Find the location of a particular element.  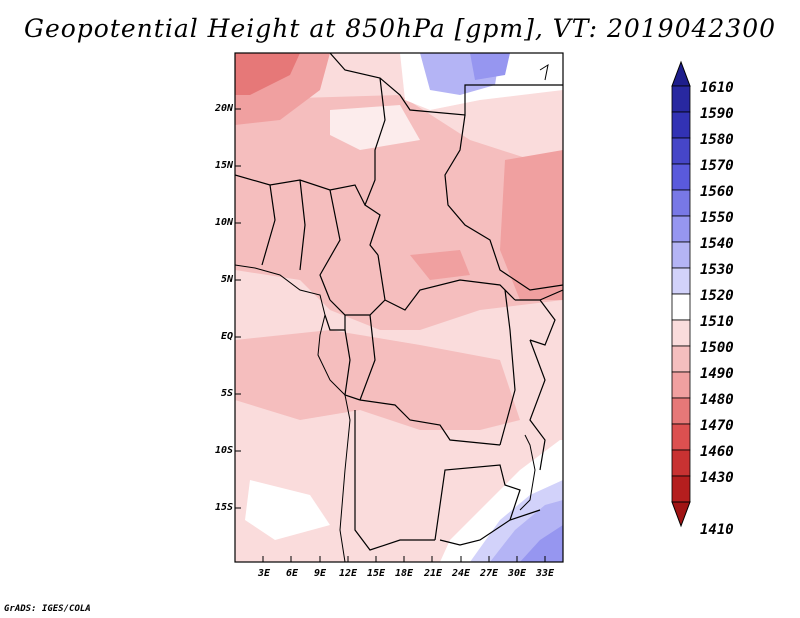

lat-label: 20N is located at coordinates (223, 108).